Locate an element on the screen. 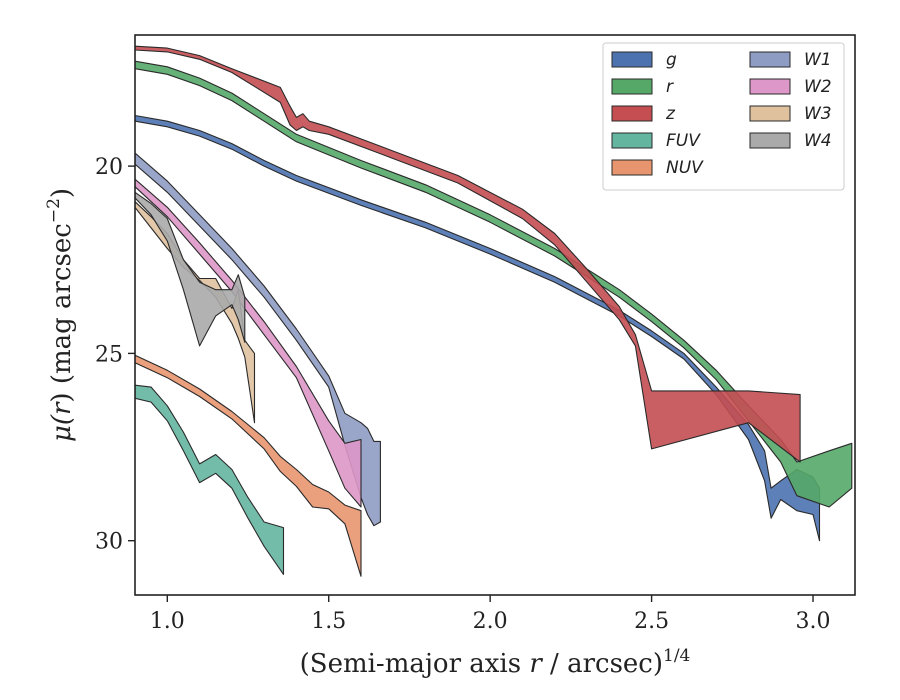 The width and height of the screenshot is (900, 700). legend-label-nuv: NUV is located at coordinates (685, 168).